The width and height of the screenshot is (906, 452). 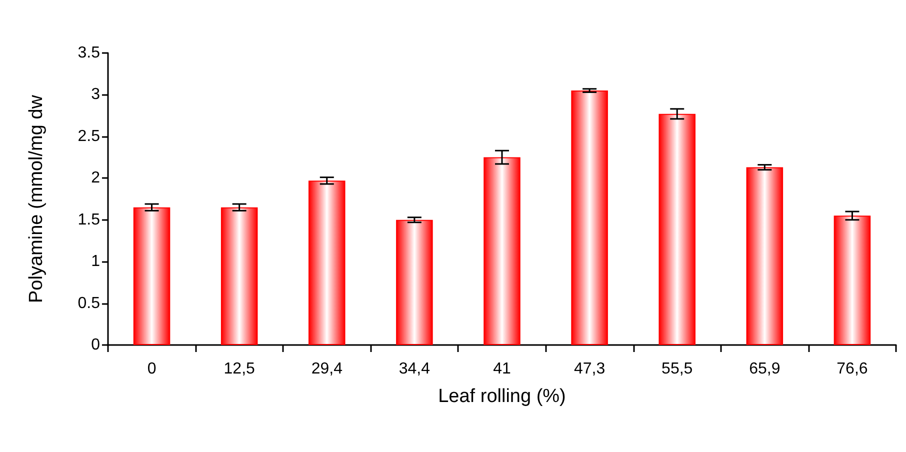 I want to click on x-tick-label: 12,5, so click(x=240, y=369).